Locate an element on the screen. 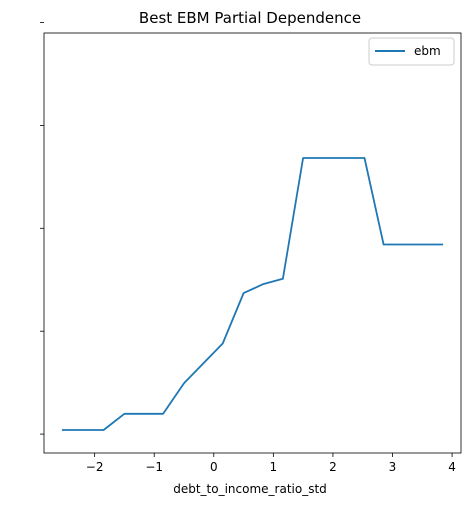  x-axis: −2 −1 0 1 2 3 4 is located at coordinates (271, 463).